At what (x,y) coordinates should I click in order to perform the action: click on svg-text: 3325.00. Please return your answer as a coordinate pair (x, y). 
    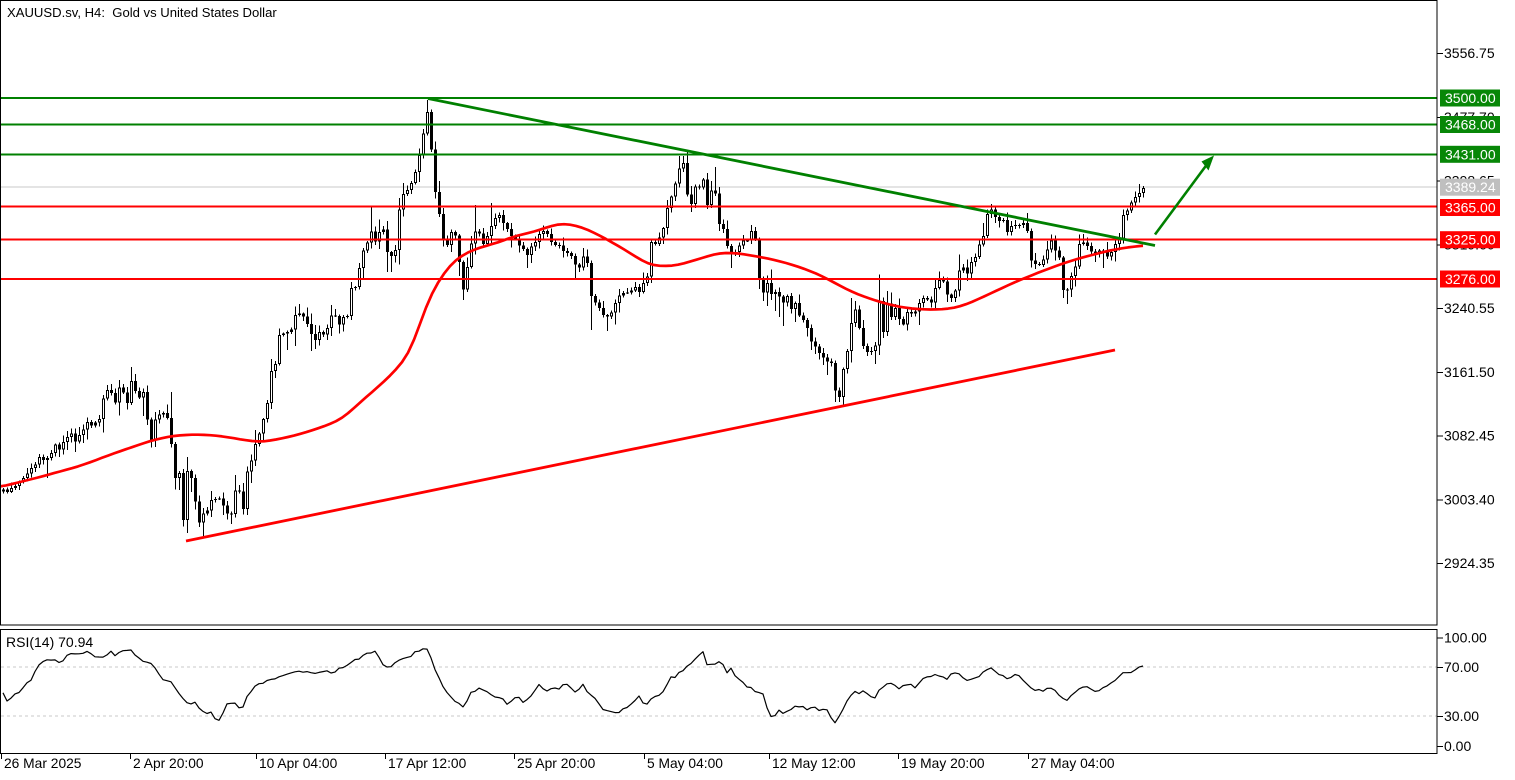
    Looking at the image, I should click on (1470, 240).